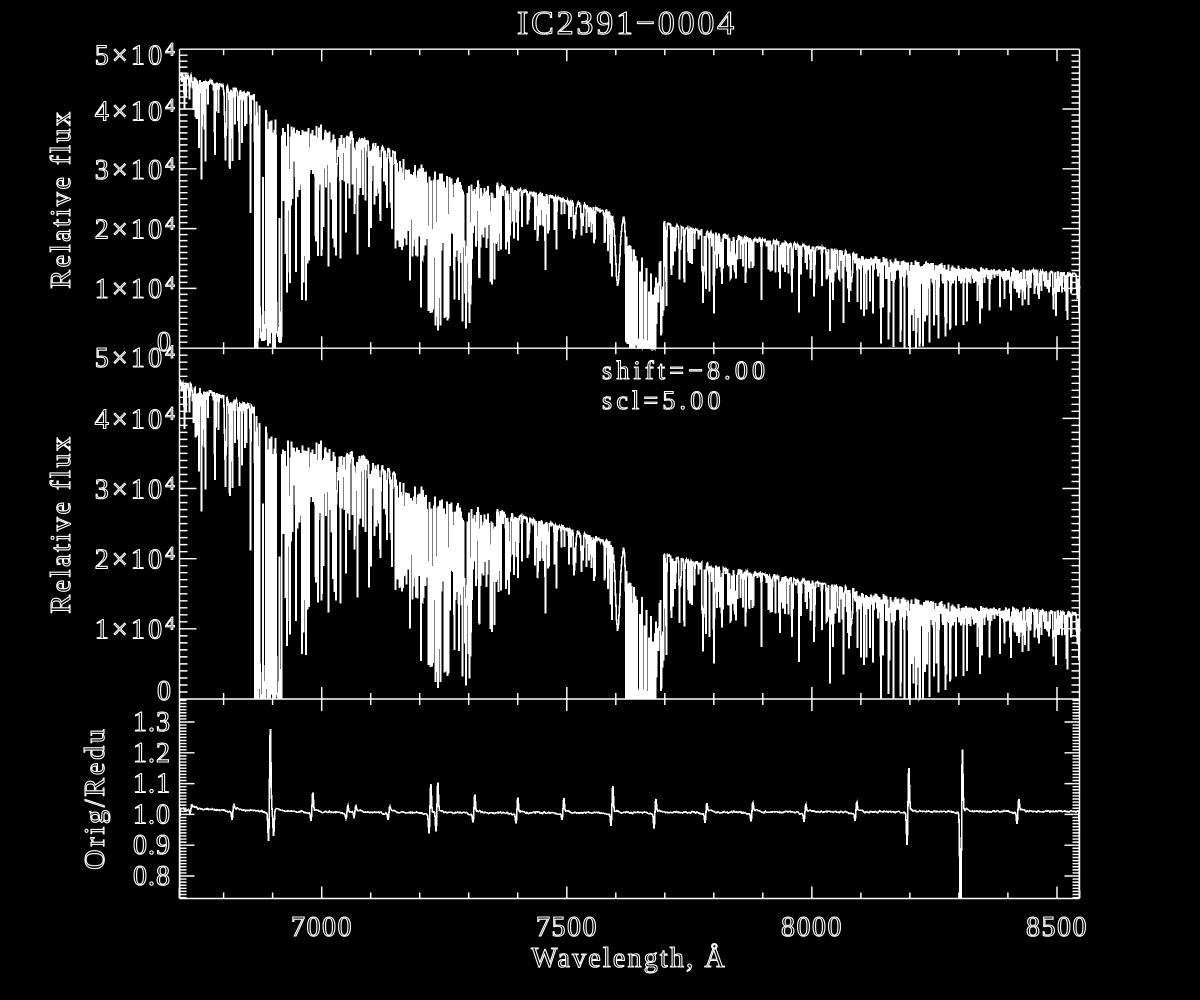  I want to click on svg-text: 0.8, so click(152, 876).